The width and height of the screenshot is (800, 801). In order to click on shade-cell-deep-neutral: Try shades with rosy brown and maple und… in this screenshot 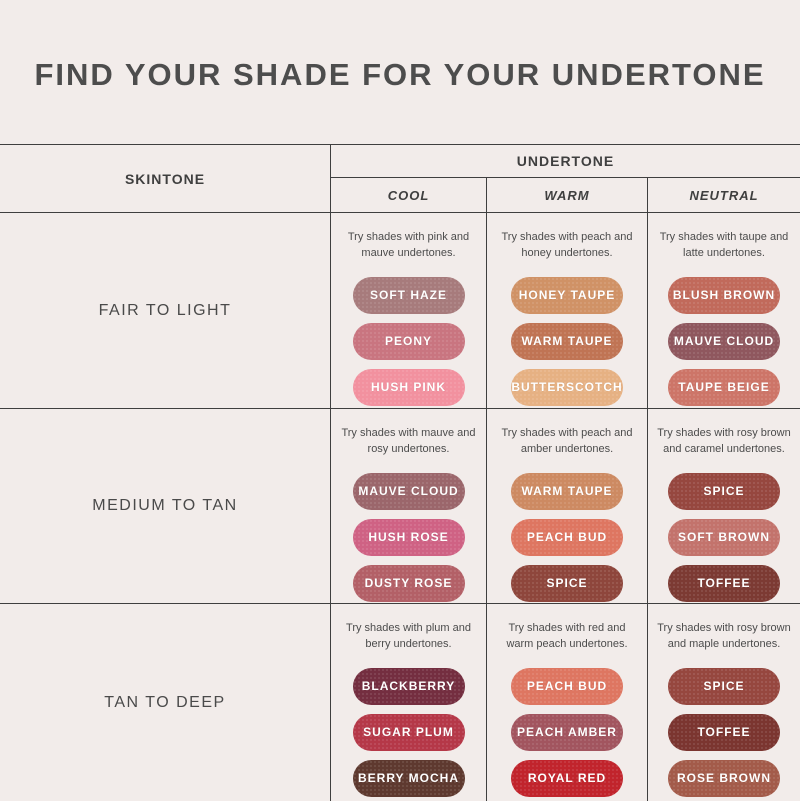, I will do `click(723, 702)`.